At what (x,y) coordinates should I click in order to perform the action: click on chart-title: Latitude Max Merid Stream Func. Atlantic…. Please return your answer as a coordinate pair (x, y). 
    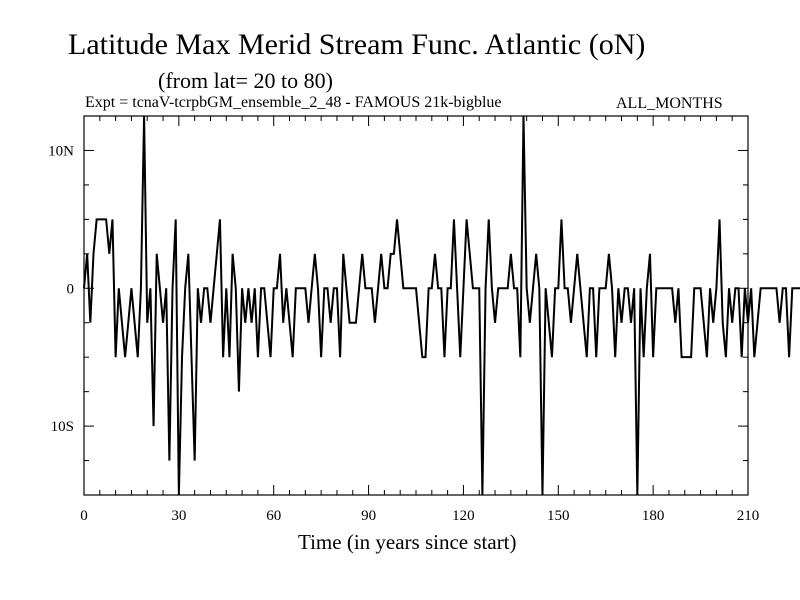
    Looking at the image, I should click on (357, 44).